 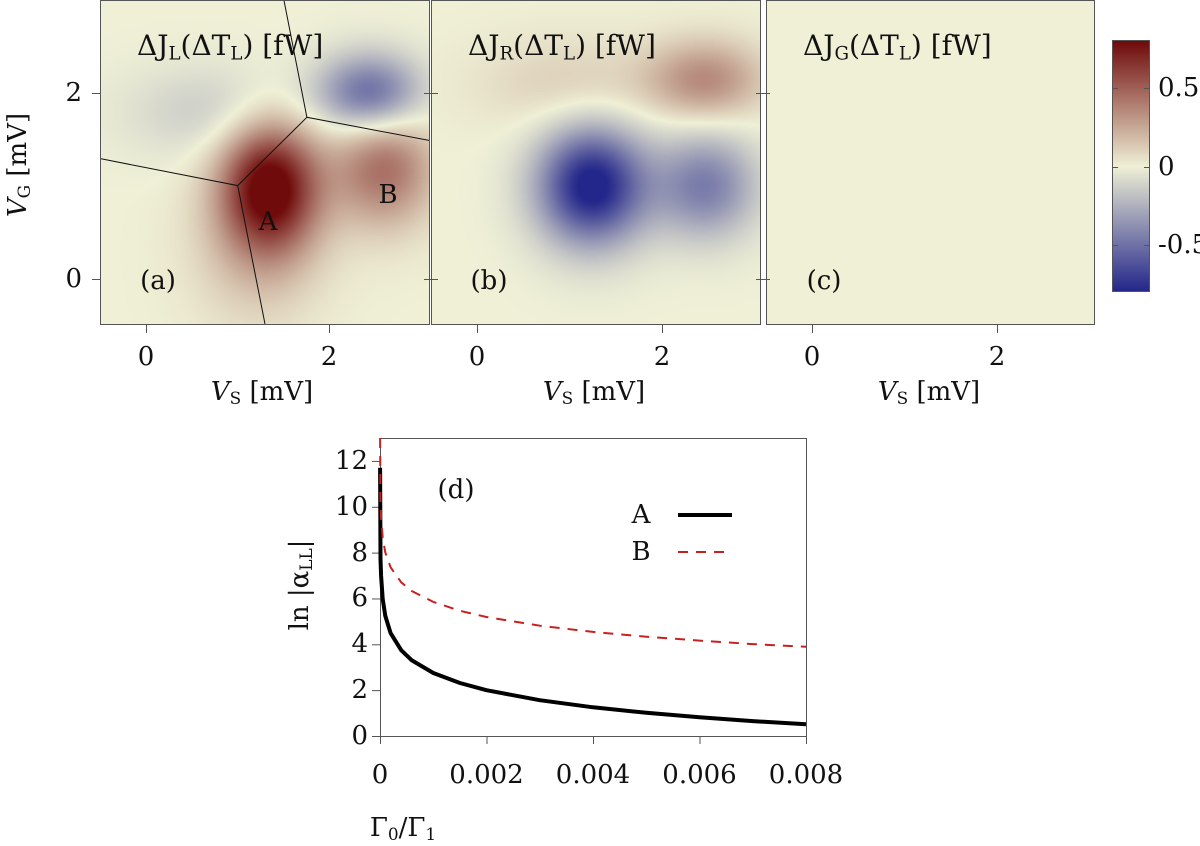 What do you see at coordinates (359, 690) in the screenshot?
I see `y-tick-label-d: 2` at bounding box center [359, 690].